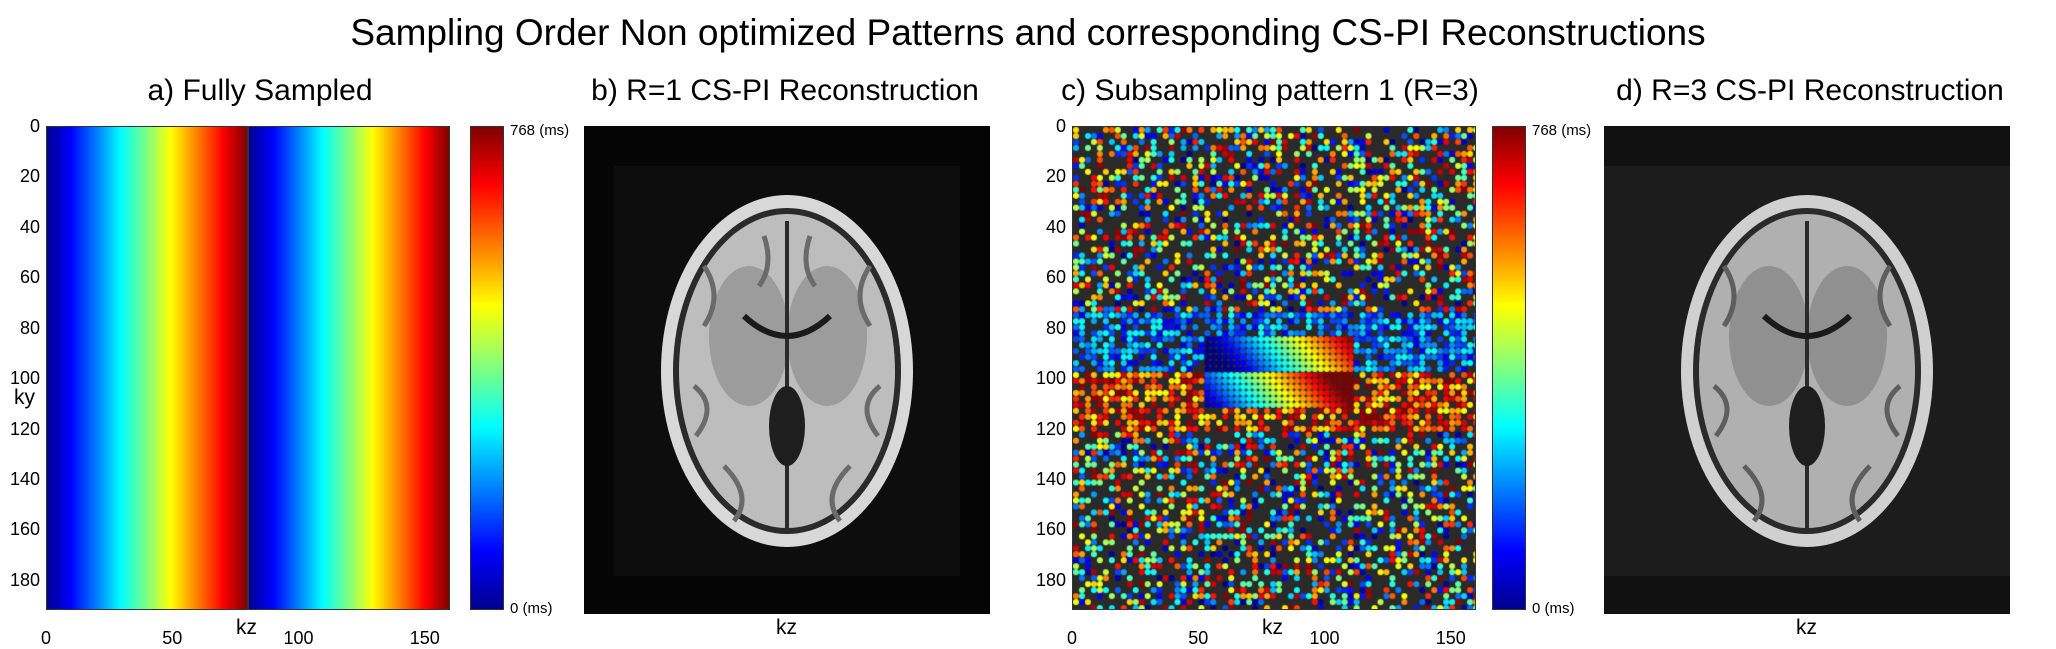 The image size is (2056, 649). I want to click on panel-c-ytick: 20, so click(1055, 176).